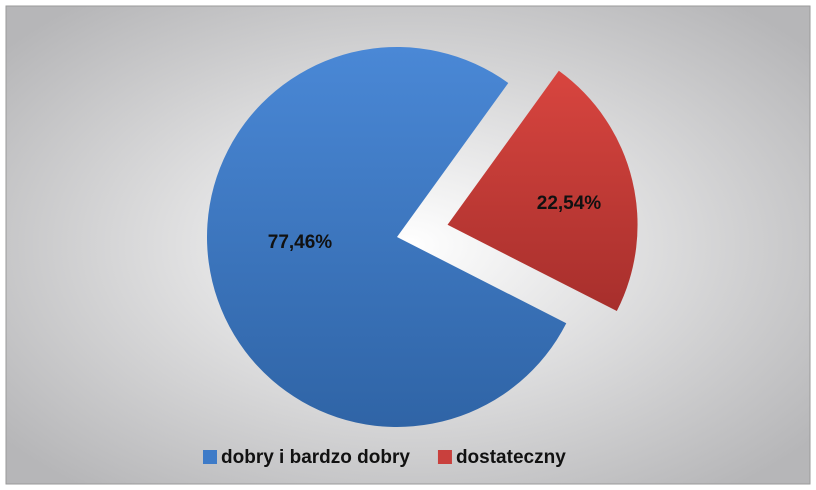 The width and height of the screenshot is (816, 490). I want to click on legend-label: dobry i bardzo dobry, so click(315, 457).